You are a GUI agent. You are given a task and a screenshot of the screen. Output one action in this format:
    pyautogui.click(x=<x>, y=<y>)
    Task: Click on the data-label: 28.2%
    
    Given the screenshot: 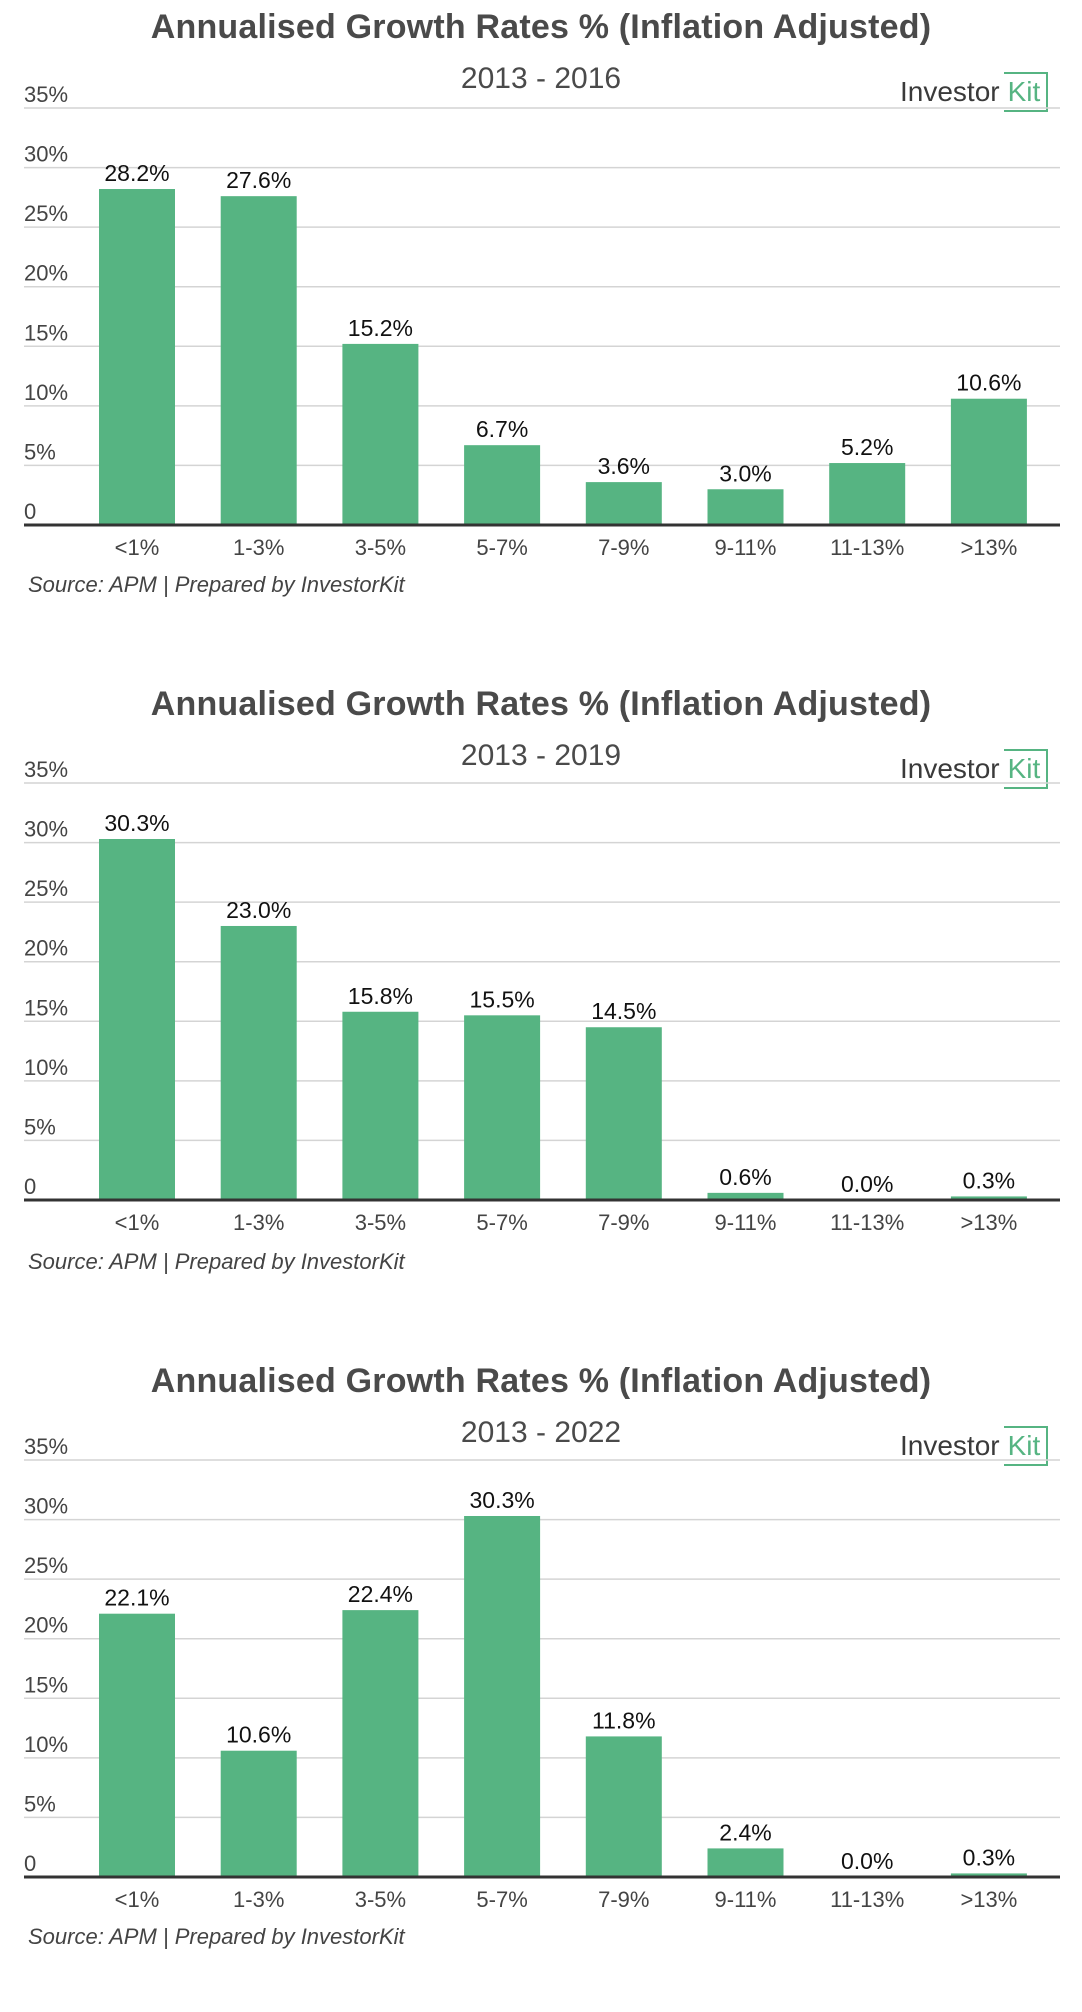 What is the action you would take?
    pyautogui.click(x=136, y=173)
    